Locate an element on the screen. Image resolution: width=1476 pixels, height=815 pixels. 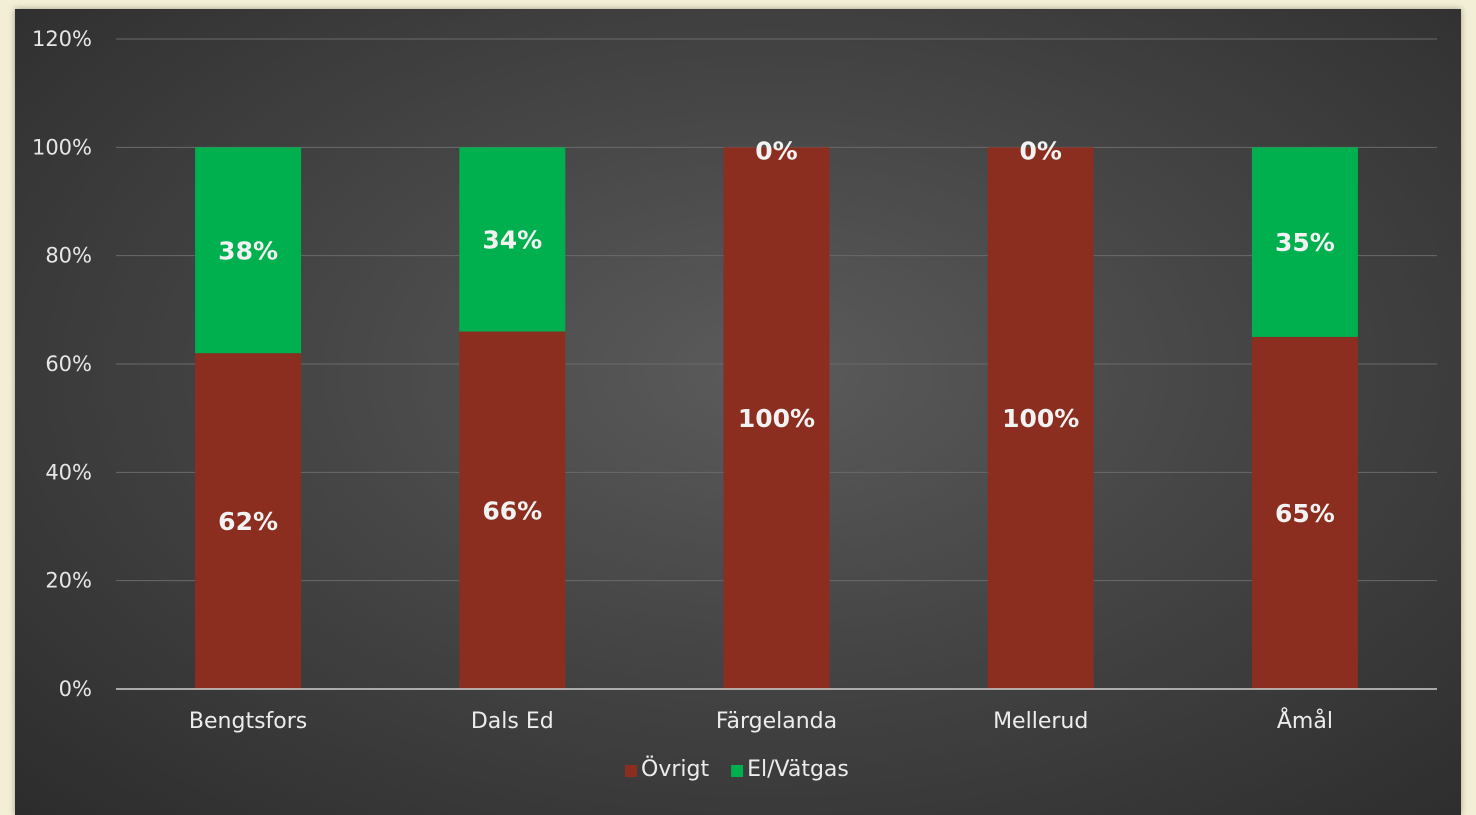
legend-label: El/Vätgas is located at coordinates (798, 769).